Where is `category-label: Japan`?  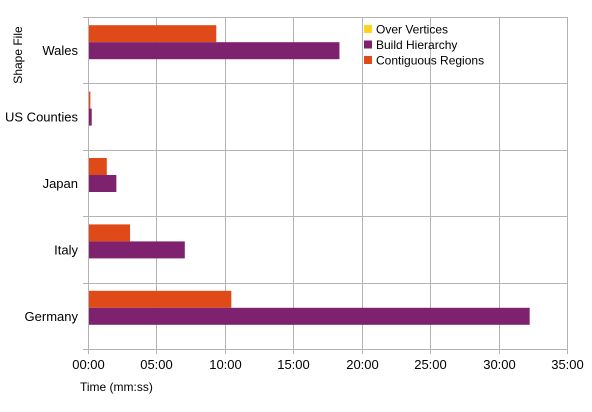
category-label: Japan is located at coordinates (60, 183).